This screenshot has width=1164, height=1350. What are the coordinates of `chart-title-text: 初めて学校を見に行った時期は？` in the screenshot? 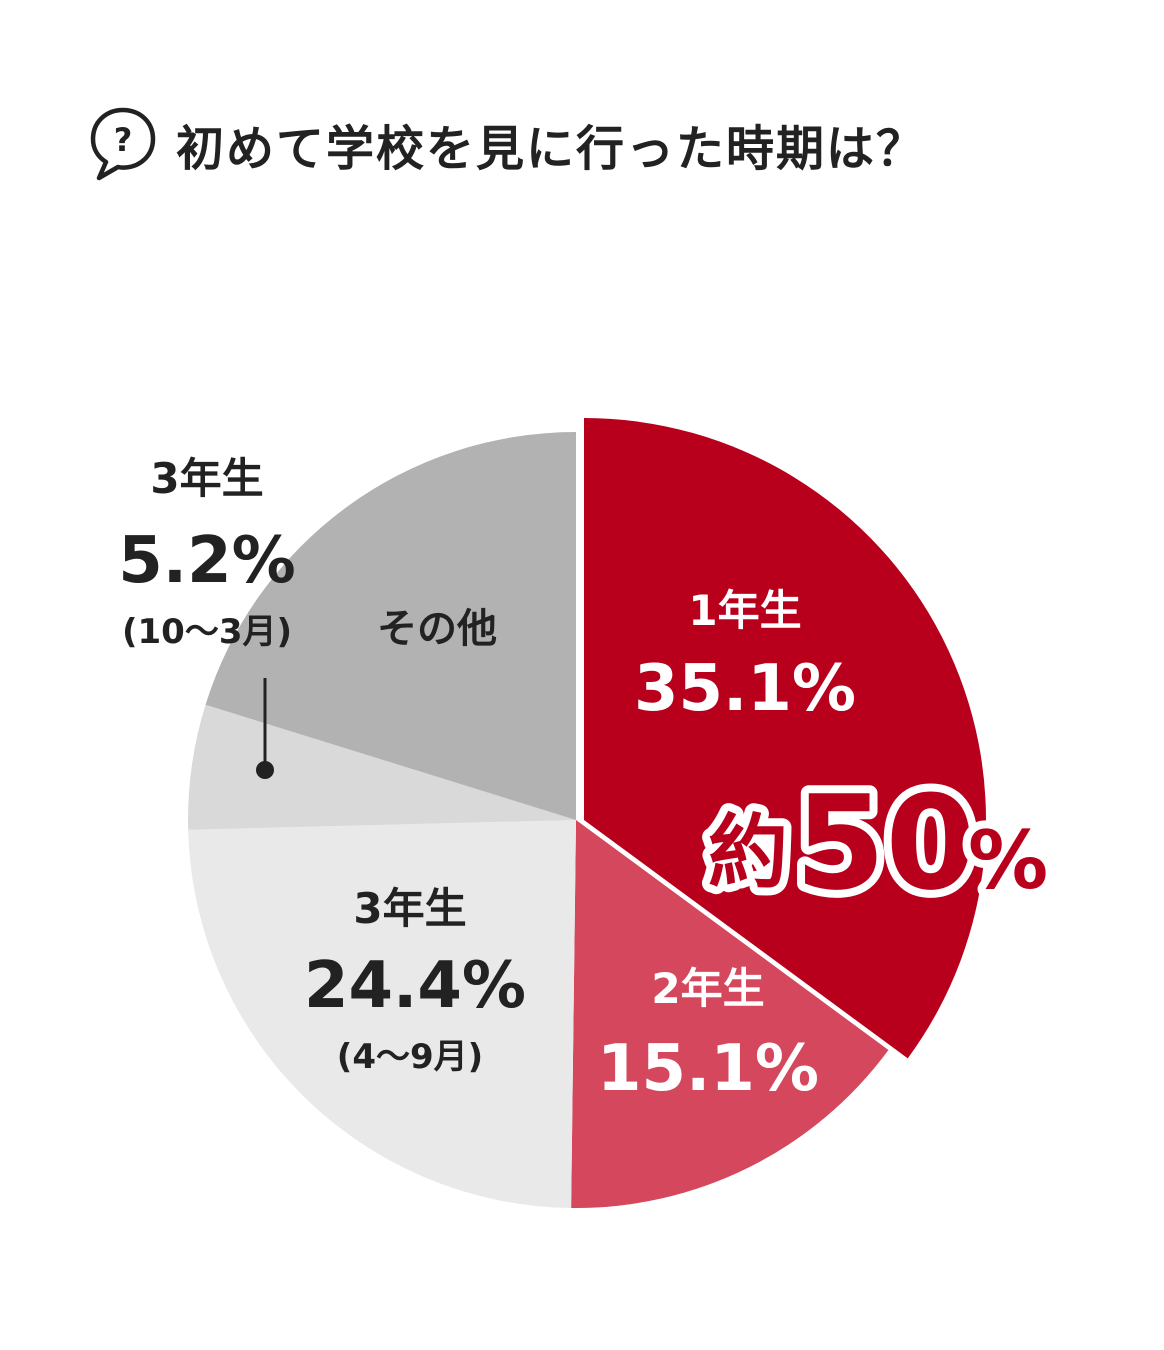 It's located at (551, 149).